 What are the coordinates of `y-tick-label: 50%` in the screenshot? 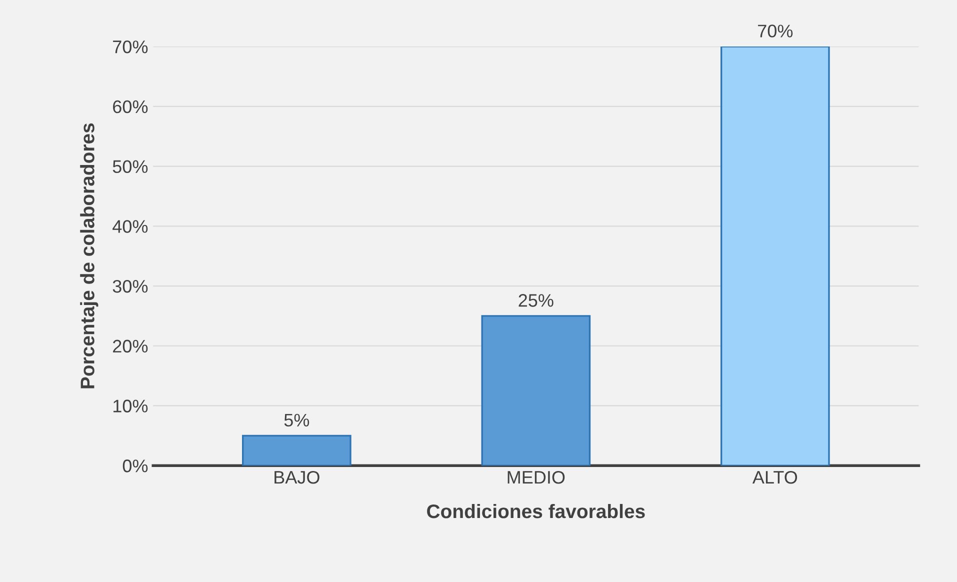 It's located at (130, 167).